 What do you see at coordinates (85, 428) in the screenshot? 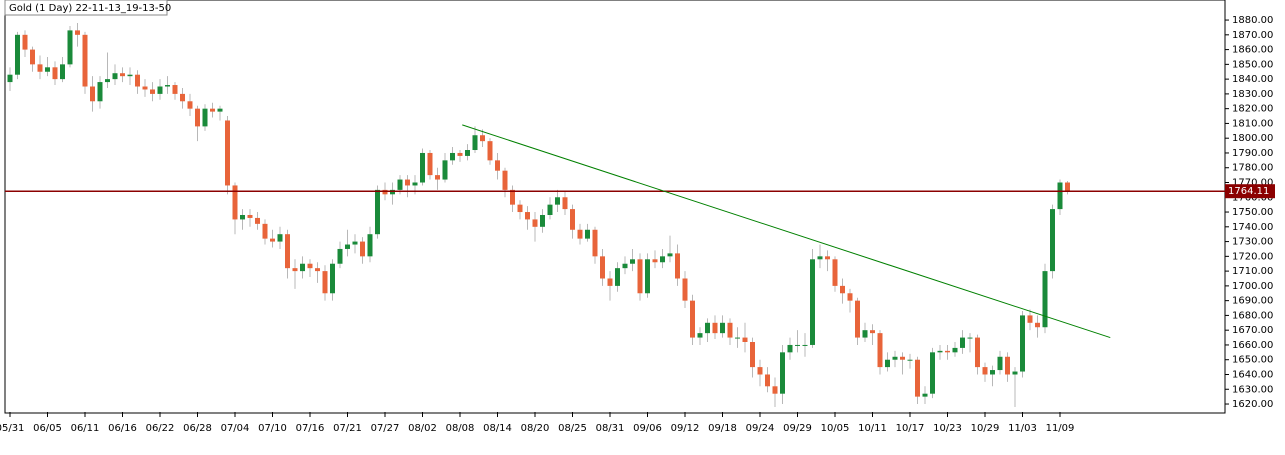
I see `x-tick-label: 06/11` at bounding box center [85, 428].